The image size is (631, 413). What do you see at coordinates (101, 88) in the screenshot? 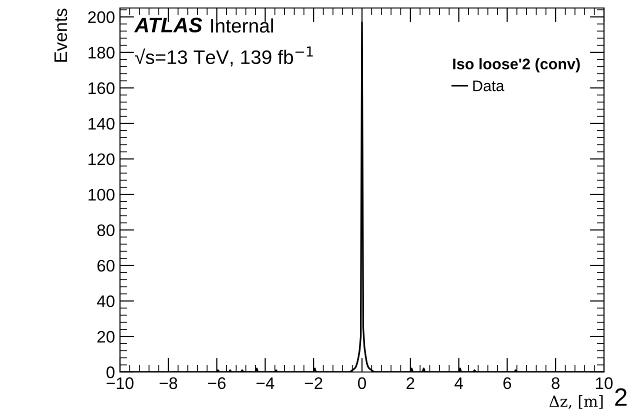
I see `y-tick-label: 160` at bounding box center [101, 88].